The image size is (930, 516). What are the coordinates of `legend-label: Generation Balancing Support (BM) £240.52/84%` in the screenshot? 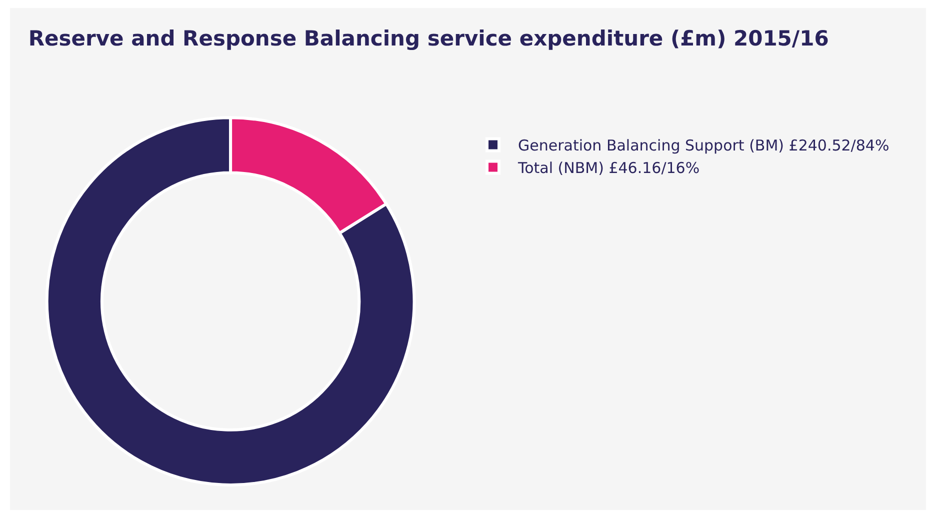 It's located at (704, 145).